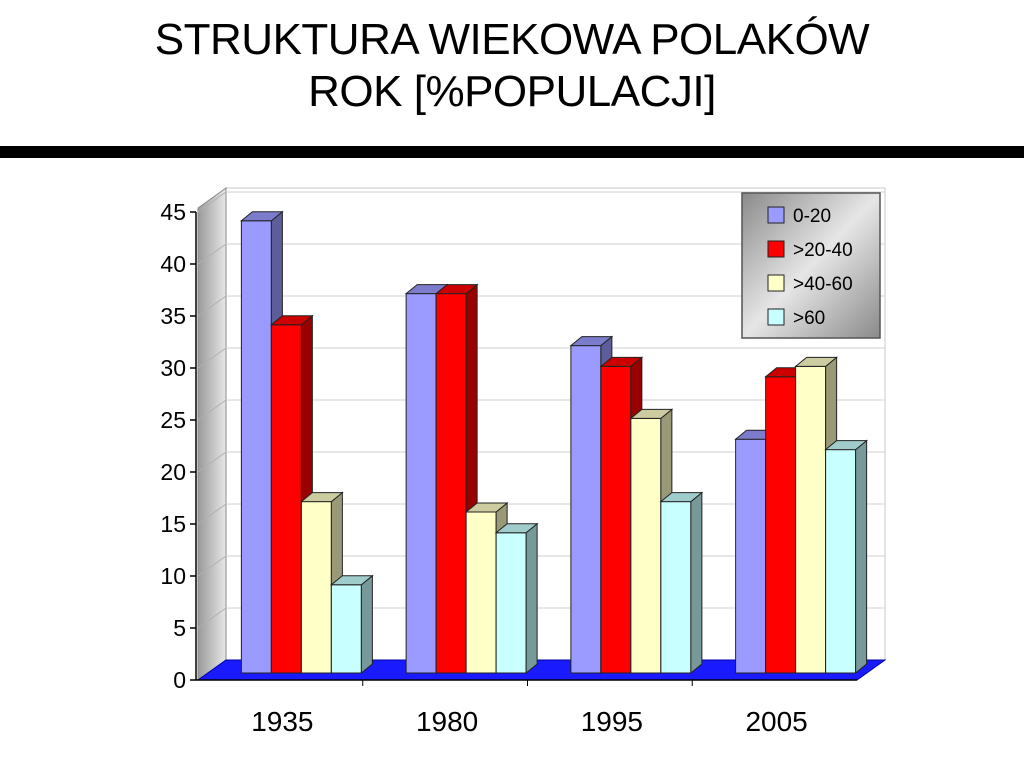 The height and width of the screenshot is (768, 1024). What do you see at coordinates (841, 561) in the screenshot?
I see `bar->60-2005` at bounding box center [841, 561].